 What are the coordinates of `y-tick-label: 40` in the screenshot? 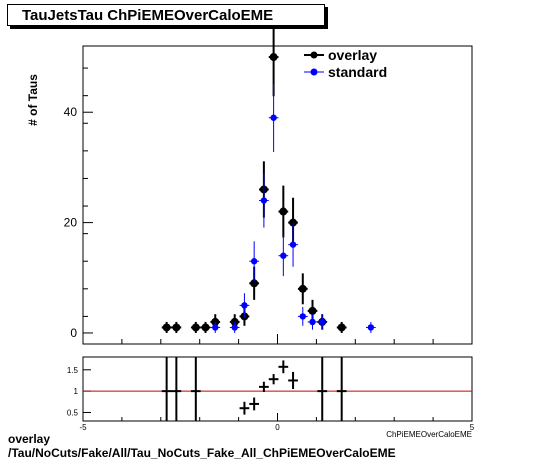 It's located at (71, 112).